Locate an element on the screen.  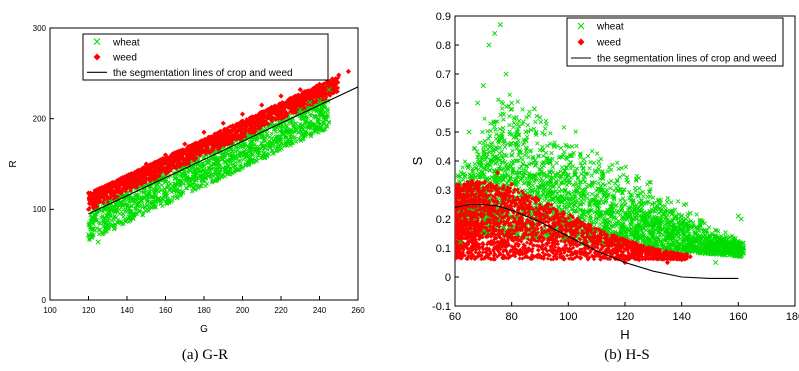
x-tick-label: 240 is located at coordinates (320, 310).